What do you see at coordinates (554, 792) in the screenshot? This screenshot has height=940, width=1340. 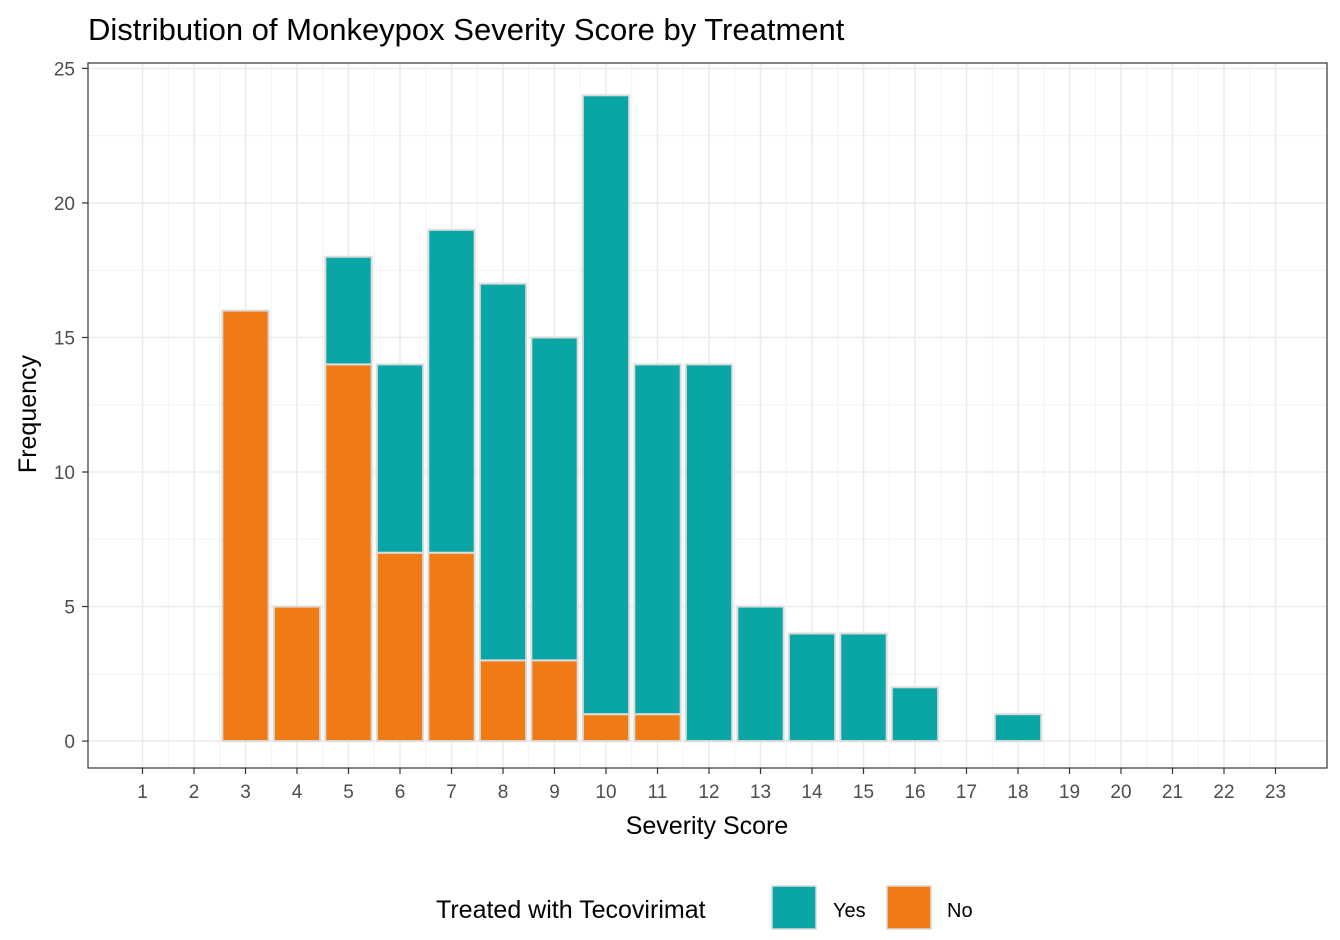 I see `x-tick-label: 9` at bounding box center [554, 792].